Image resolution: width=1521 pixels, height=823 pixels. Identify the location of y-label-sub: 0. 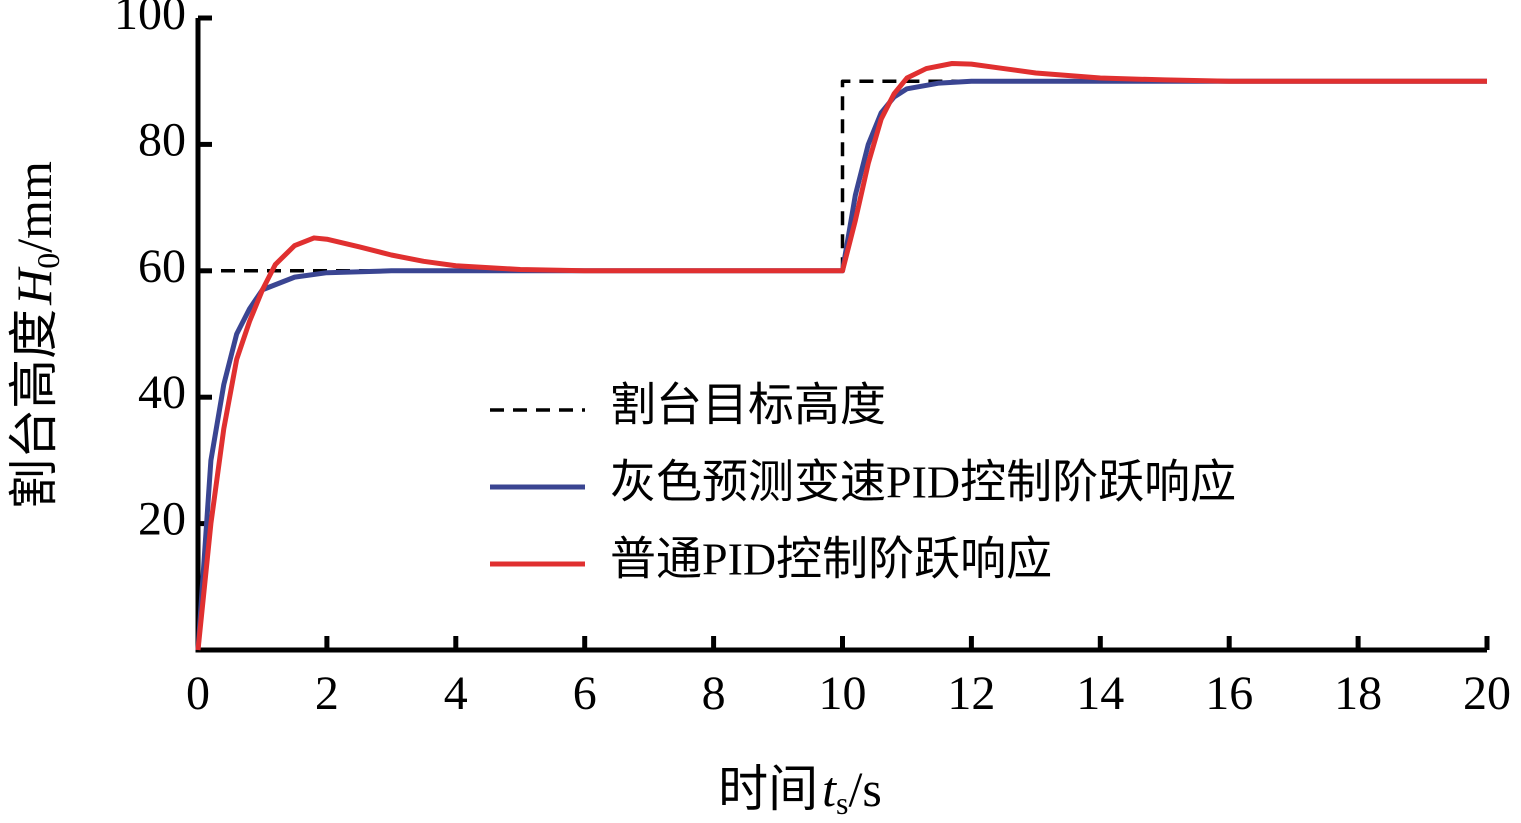
(48, 261).